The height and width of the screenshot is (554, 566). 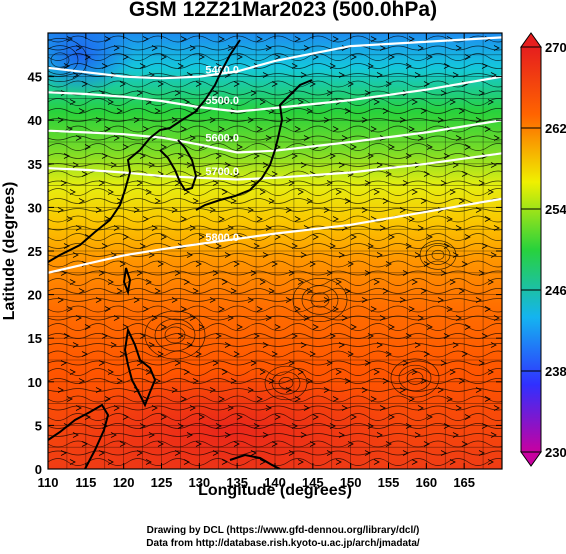 I want to click on contour-label: 5500.0, so click(x=222, y=101).